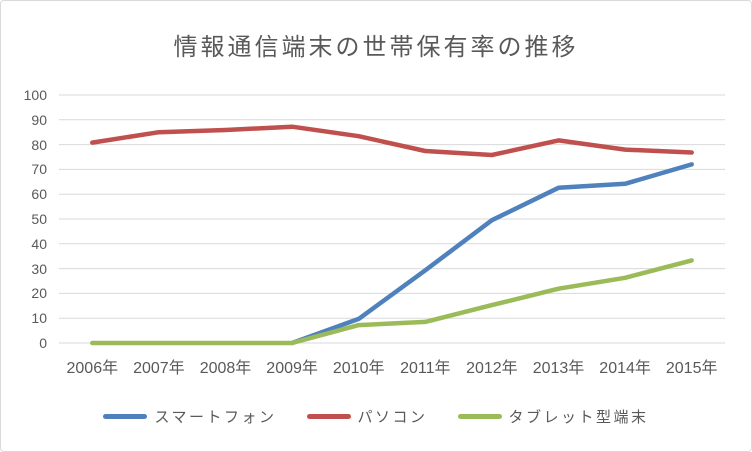 The height and width of the screenshot is (452, 752). Describe the element at coordinates (691, 368) in the screenshot. I see `x-axis-tick-label: 2015年` at that location.